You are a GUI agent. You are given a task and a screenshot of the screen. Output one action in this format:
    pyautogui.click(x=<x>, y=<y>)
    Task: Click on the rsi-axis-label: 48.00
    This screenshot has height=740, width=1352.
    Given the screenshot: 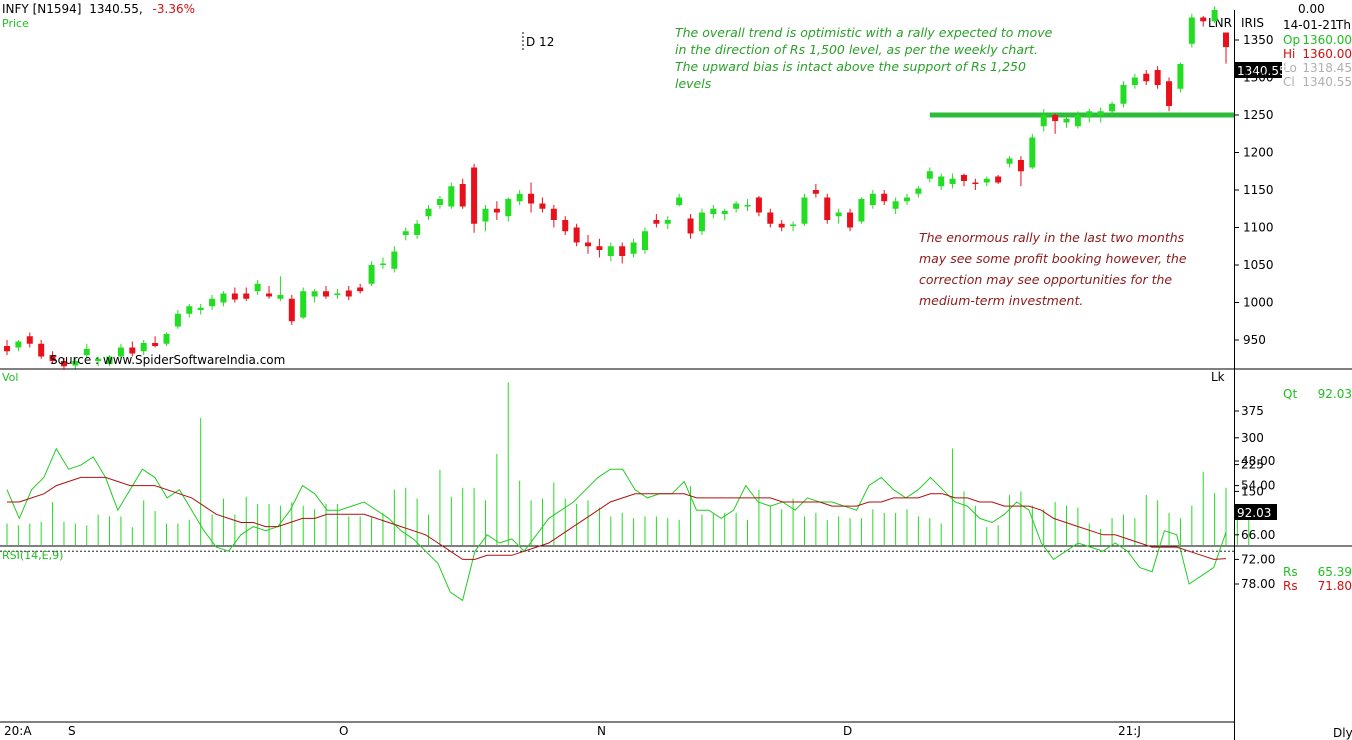 What is the action you would take?
    pyautogui.click(x=1258, y=461)
    